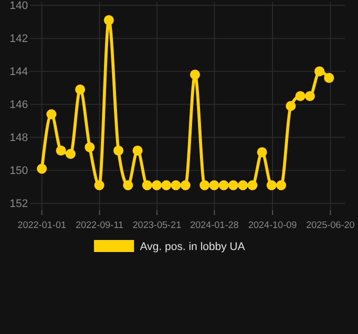 The width and height of the screenshot is (358, 334). Describe the element at coordinates (19, 39) in the screenshot. I see `y-tick-label: 142` at that location.